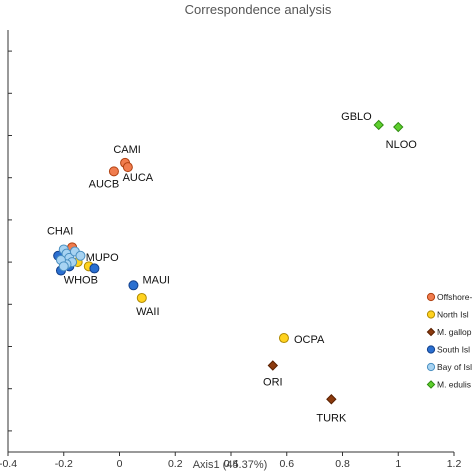 The width and height of the screenshot is (474, 474). Describe the element at coordinates (356, 117) in the screenshot. I see `point-label: GBLO` at that location.